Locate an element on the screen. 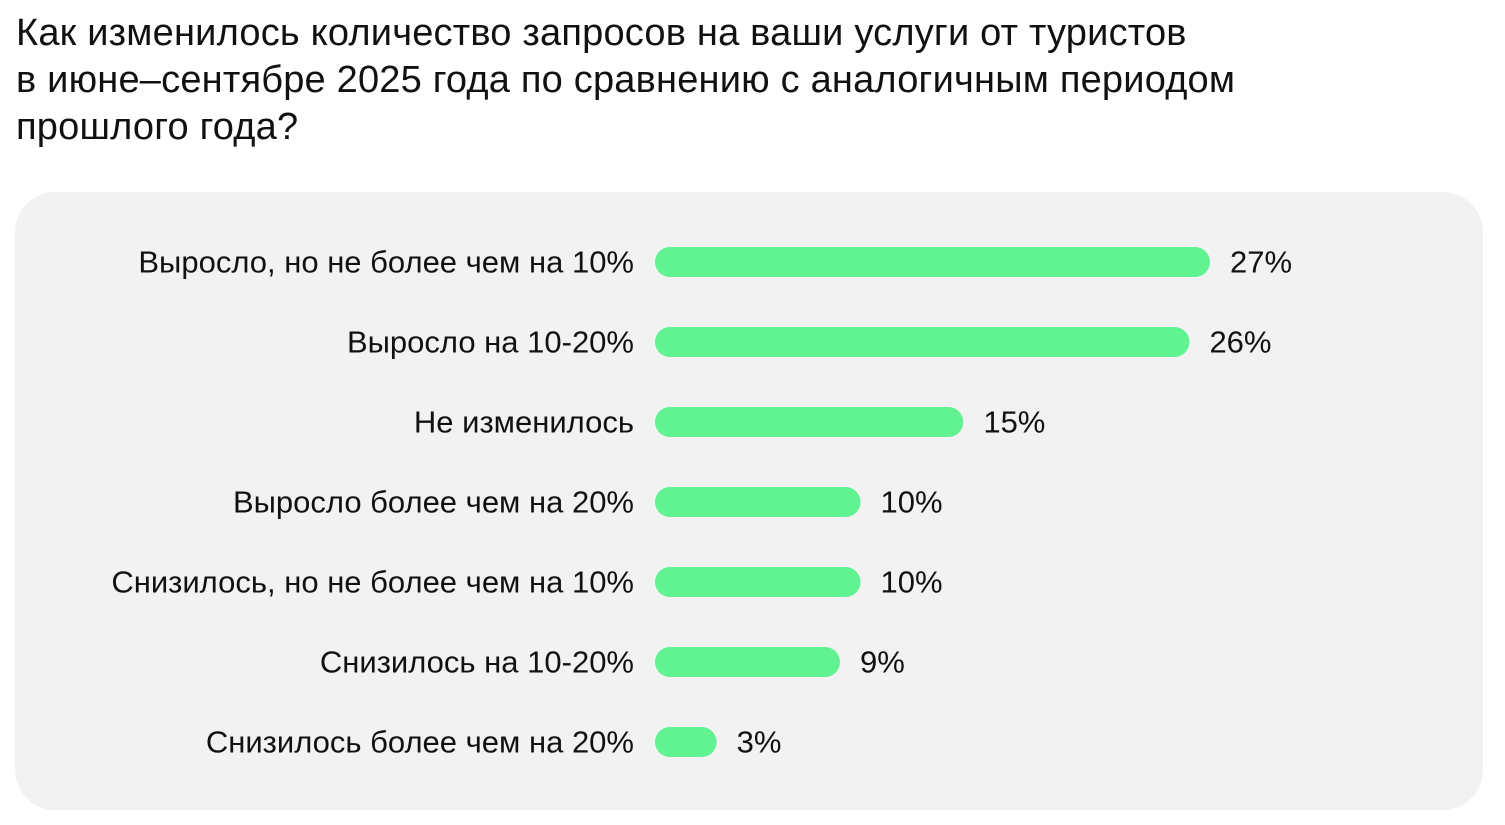 Image resolution: width=1505 pixels, height=825 pixels. category-label: Не изменилось is located at coordinates (524, 422).